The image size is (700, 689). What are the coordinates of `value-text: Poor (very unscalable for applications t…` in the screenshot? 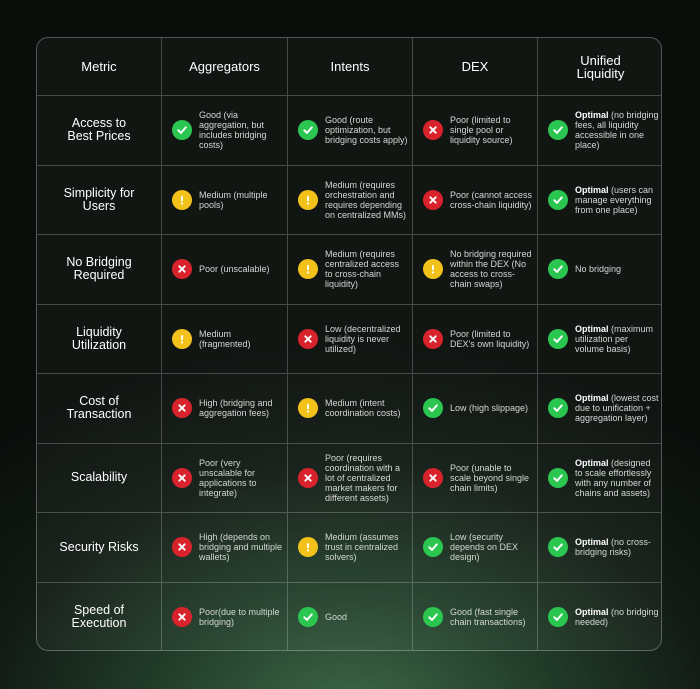 It's located at (228, 477).